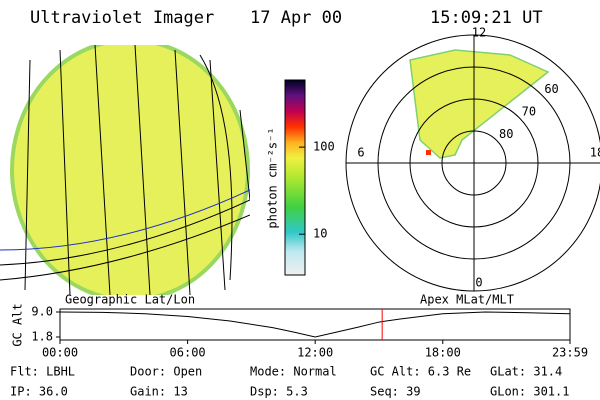 Image resolution: width=600 pixels, height=400 pixels. I want to click on footer-item: Flt: LBHL, so click(42, 372).